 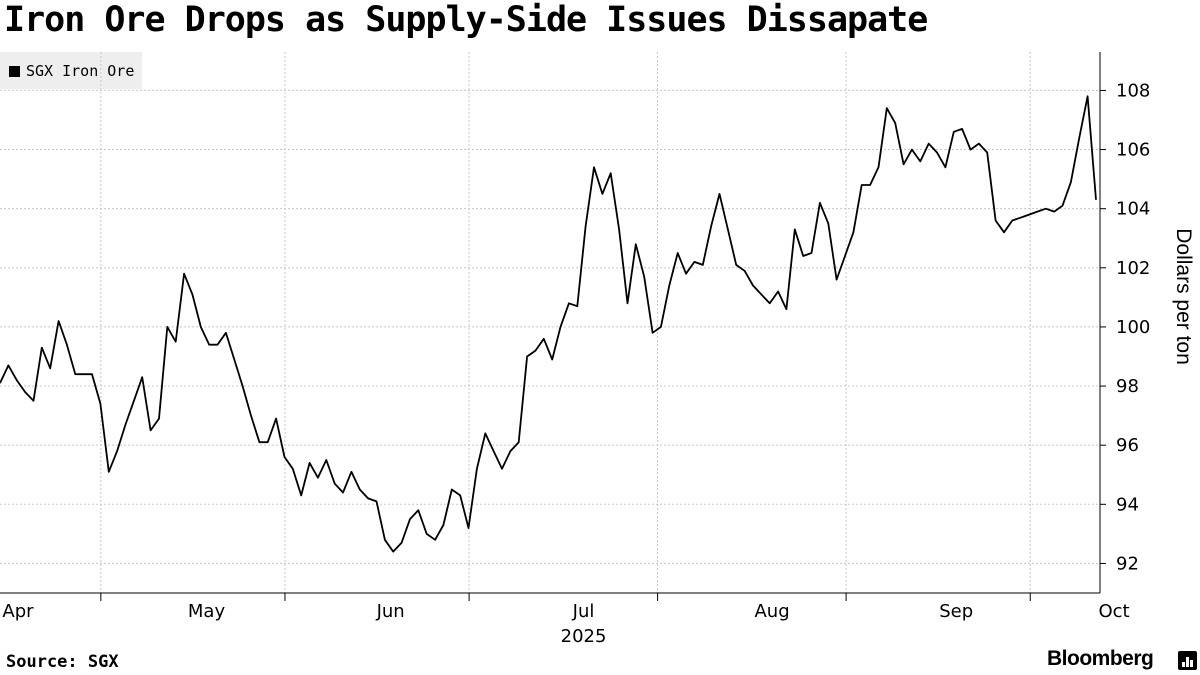 What do you see at coordinates (207, 611) in the screenshot?
I see `x-tick-label: May` at bounding box center [207, 611].